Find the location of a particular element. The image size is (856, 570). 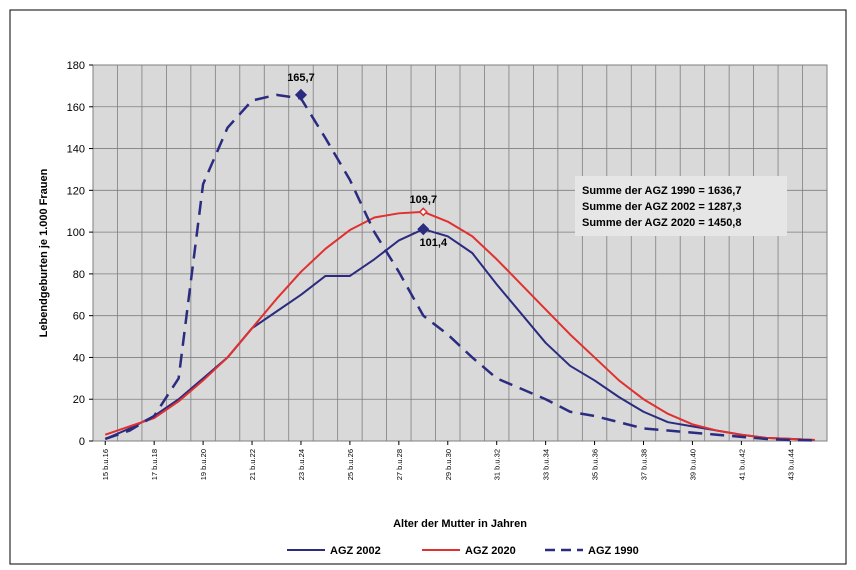

x-tick-label: 33 b.u.34 is located at coordinates (546, 464).